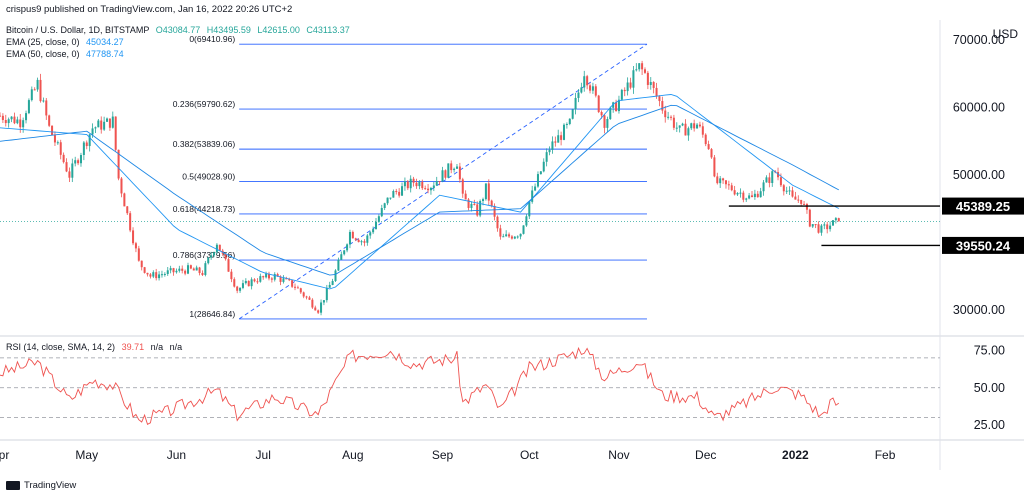 The height and width of the screenshot is (496, 1024). What do you see at coordinates (352, 455) in the screenshot?
I see `time-axis-label: Aug` at bounding box center [352, 455].